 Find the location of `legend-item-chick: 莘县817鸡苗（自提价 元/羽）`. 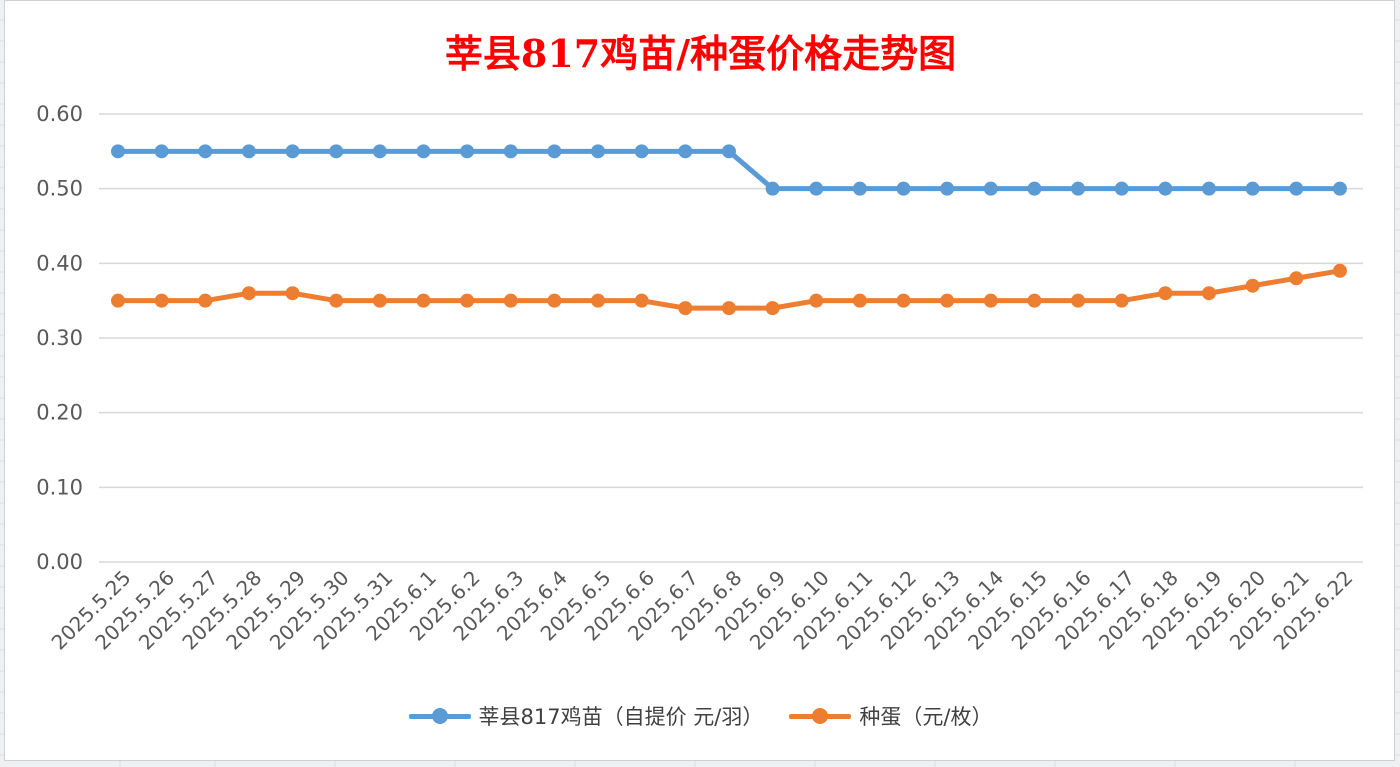

legend-item-chick: 莘县817鸡苗（自提价 元/羽） is located at coordinates (586, 716).